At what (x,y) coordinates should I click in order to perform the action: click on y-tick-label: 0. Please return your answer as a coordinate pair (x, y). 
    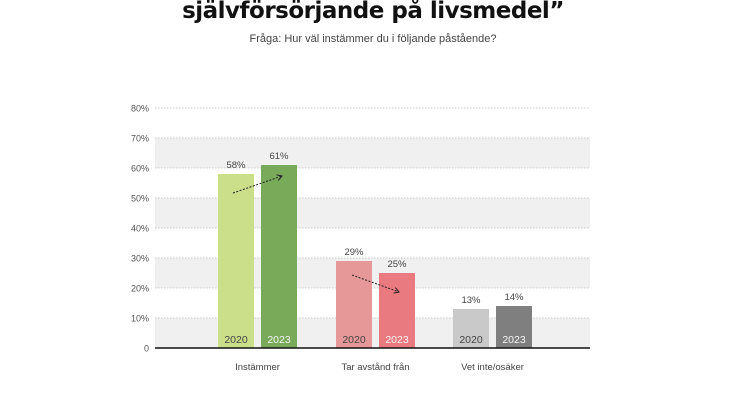
    Looking at the image, I should click on (146, 349).